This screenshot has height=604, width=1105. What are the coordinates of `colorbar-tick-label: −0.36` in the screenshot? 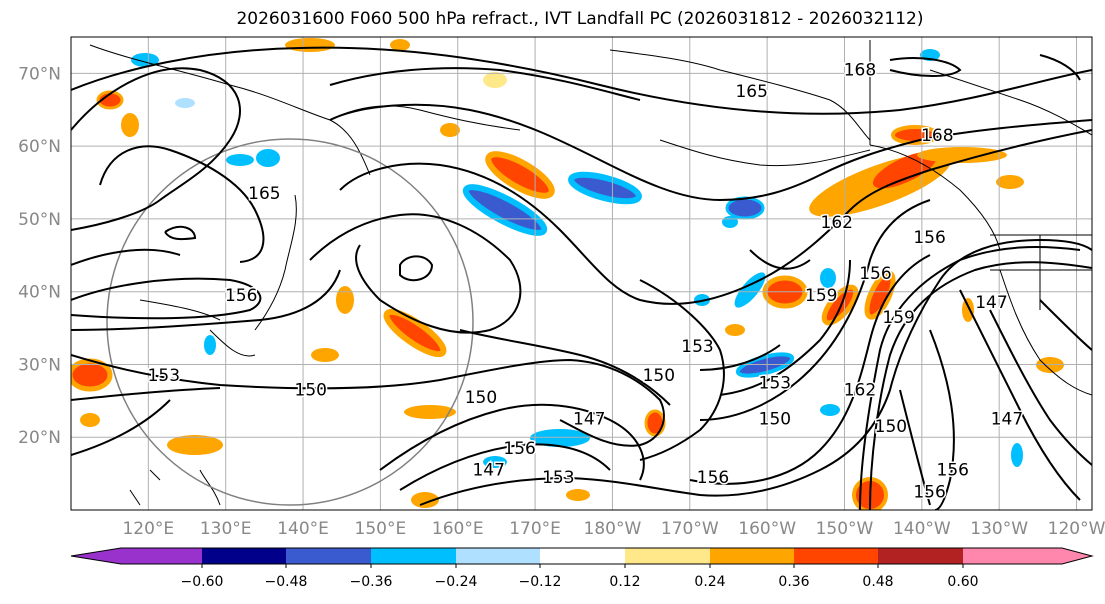 It's located at (371, 582).